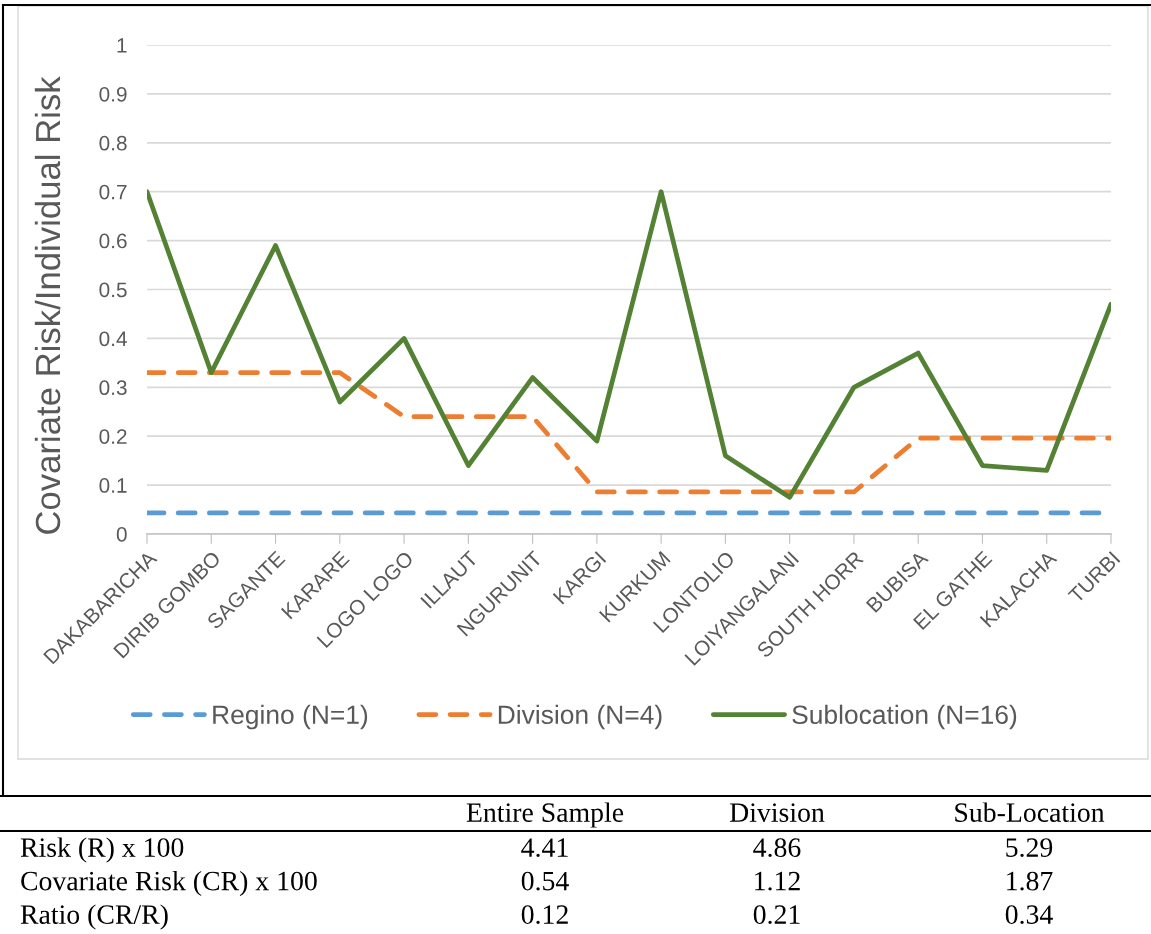 This screenshot has height=934, width=1151. What do you see at coordinates (545, 815) in the screenshot?
I see `text: Entire Sample` at bounding box center [545, 815].